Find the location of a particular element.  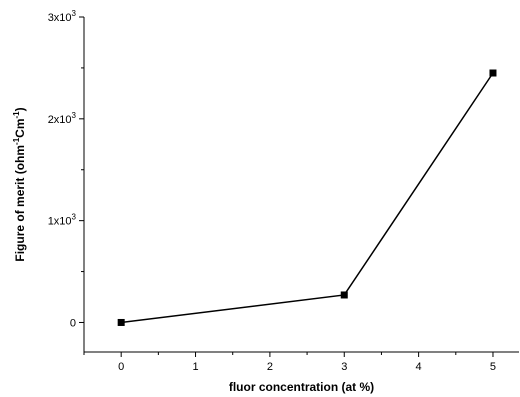

x-tick-label: 5 is located at coordinates (493, 367).